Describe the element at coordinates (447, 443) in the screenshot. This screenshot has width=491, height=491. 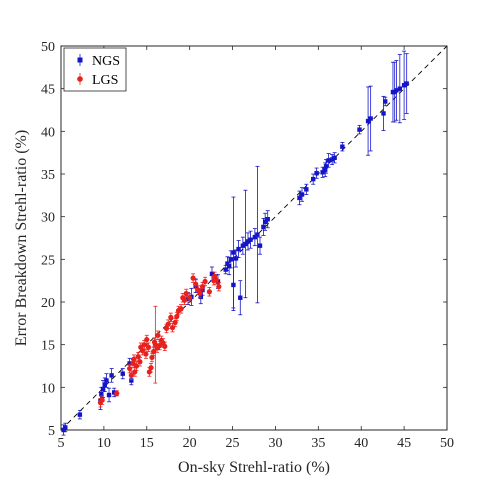
I see `x-tick-label: 50` at that location.